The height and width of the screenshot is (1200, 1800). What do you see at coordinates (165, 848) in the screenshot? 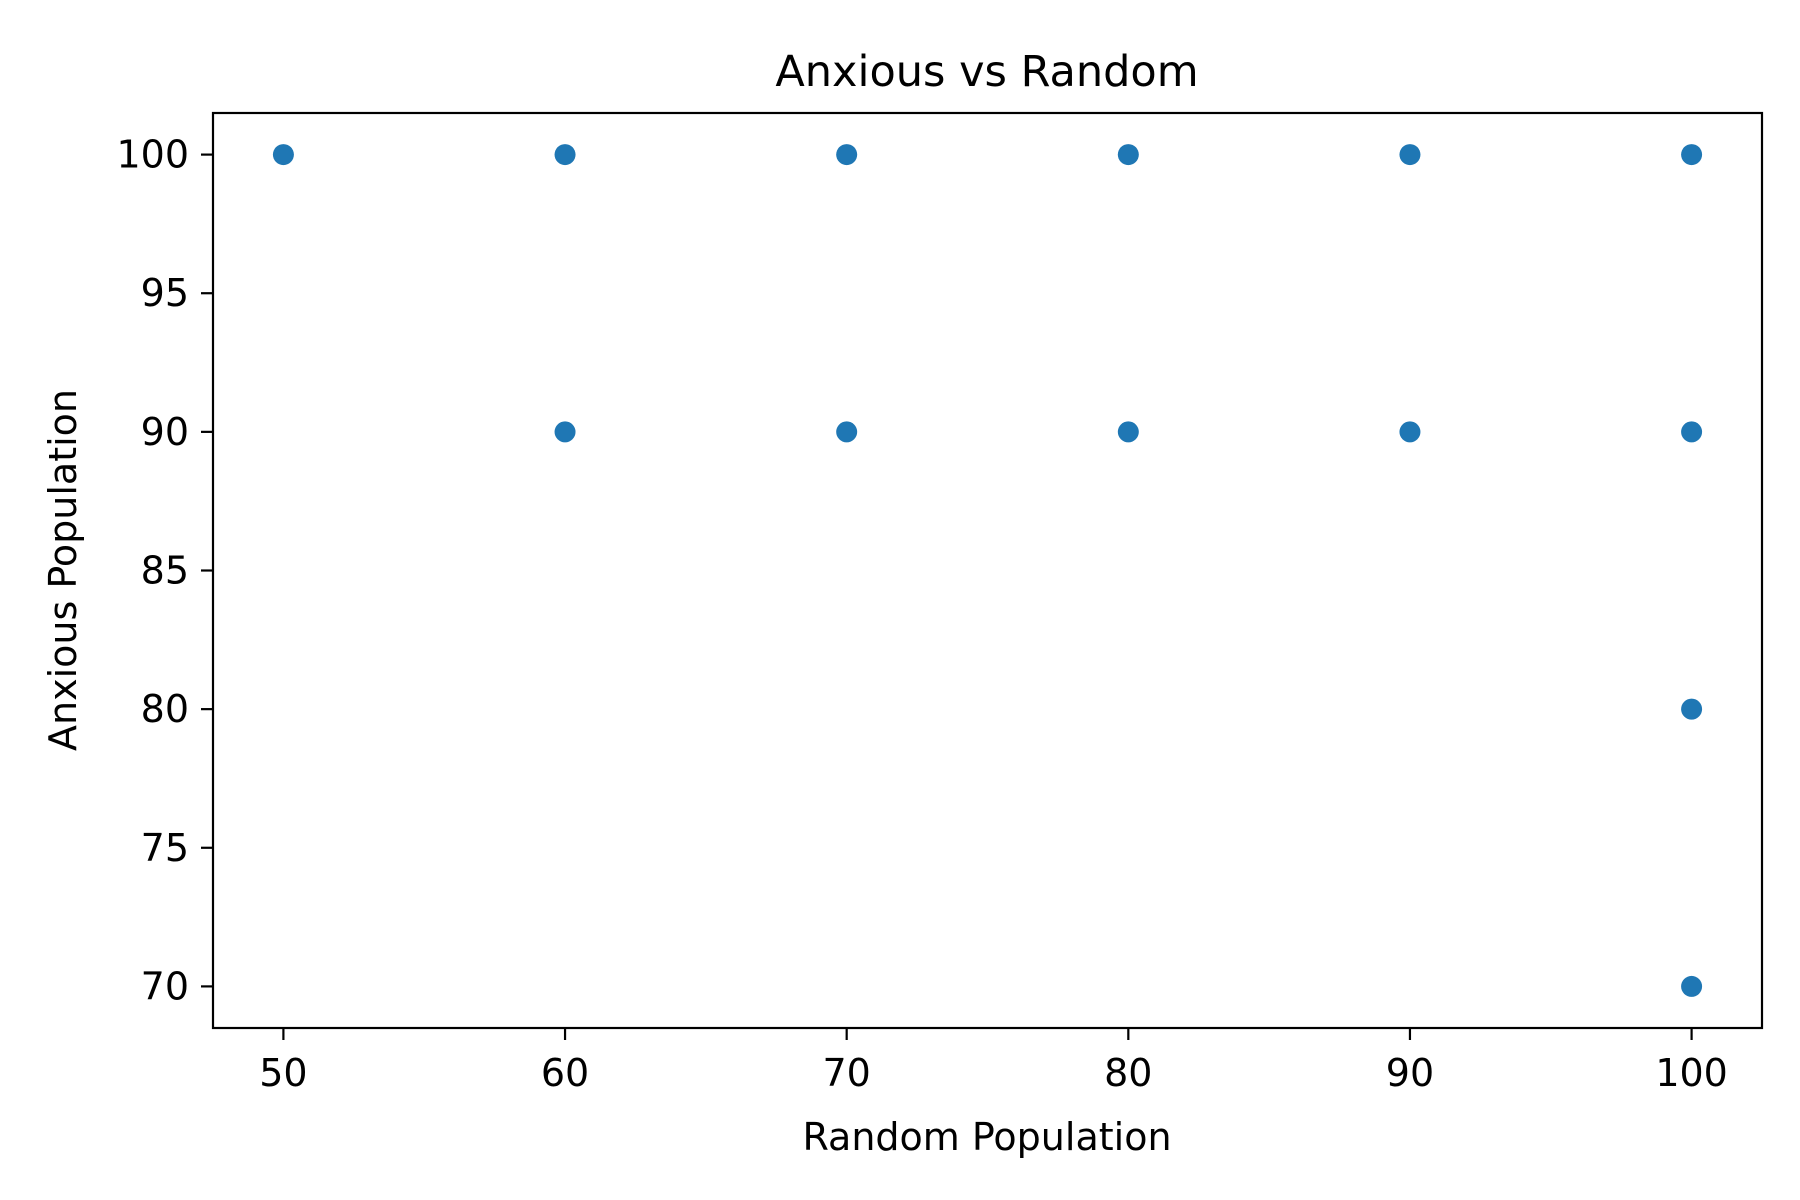
I see `y-tick-label: 75` at bounding box center [165, 848].